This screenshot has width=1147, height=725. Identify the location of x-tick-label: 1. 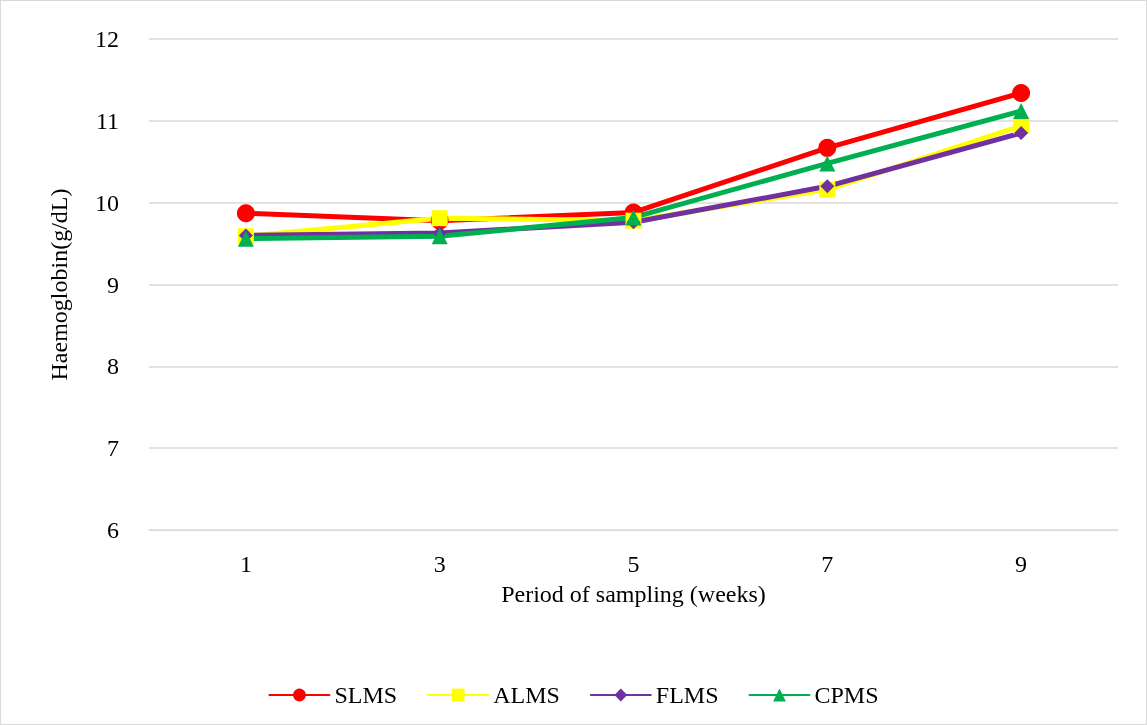
(245, 564).